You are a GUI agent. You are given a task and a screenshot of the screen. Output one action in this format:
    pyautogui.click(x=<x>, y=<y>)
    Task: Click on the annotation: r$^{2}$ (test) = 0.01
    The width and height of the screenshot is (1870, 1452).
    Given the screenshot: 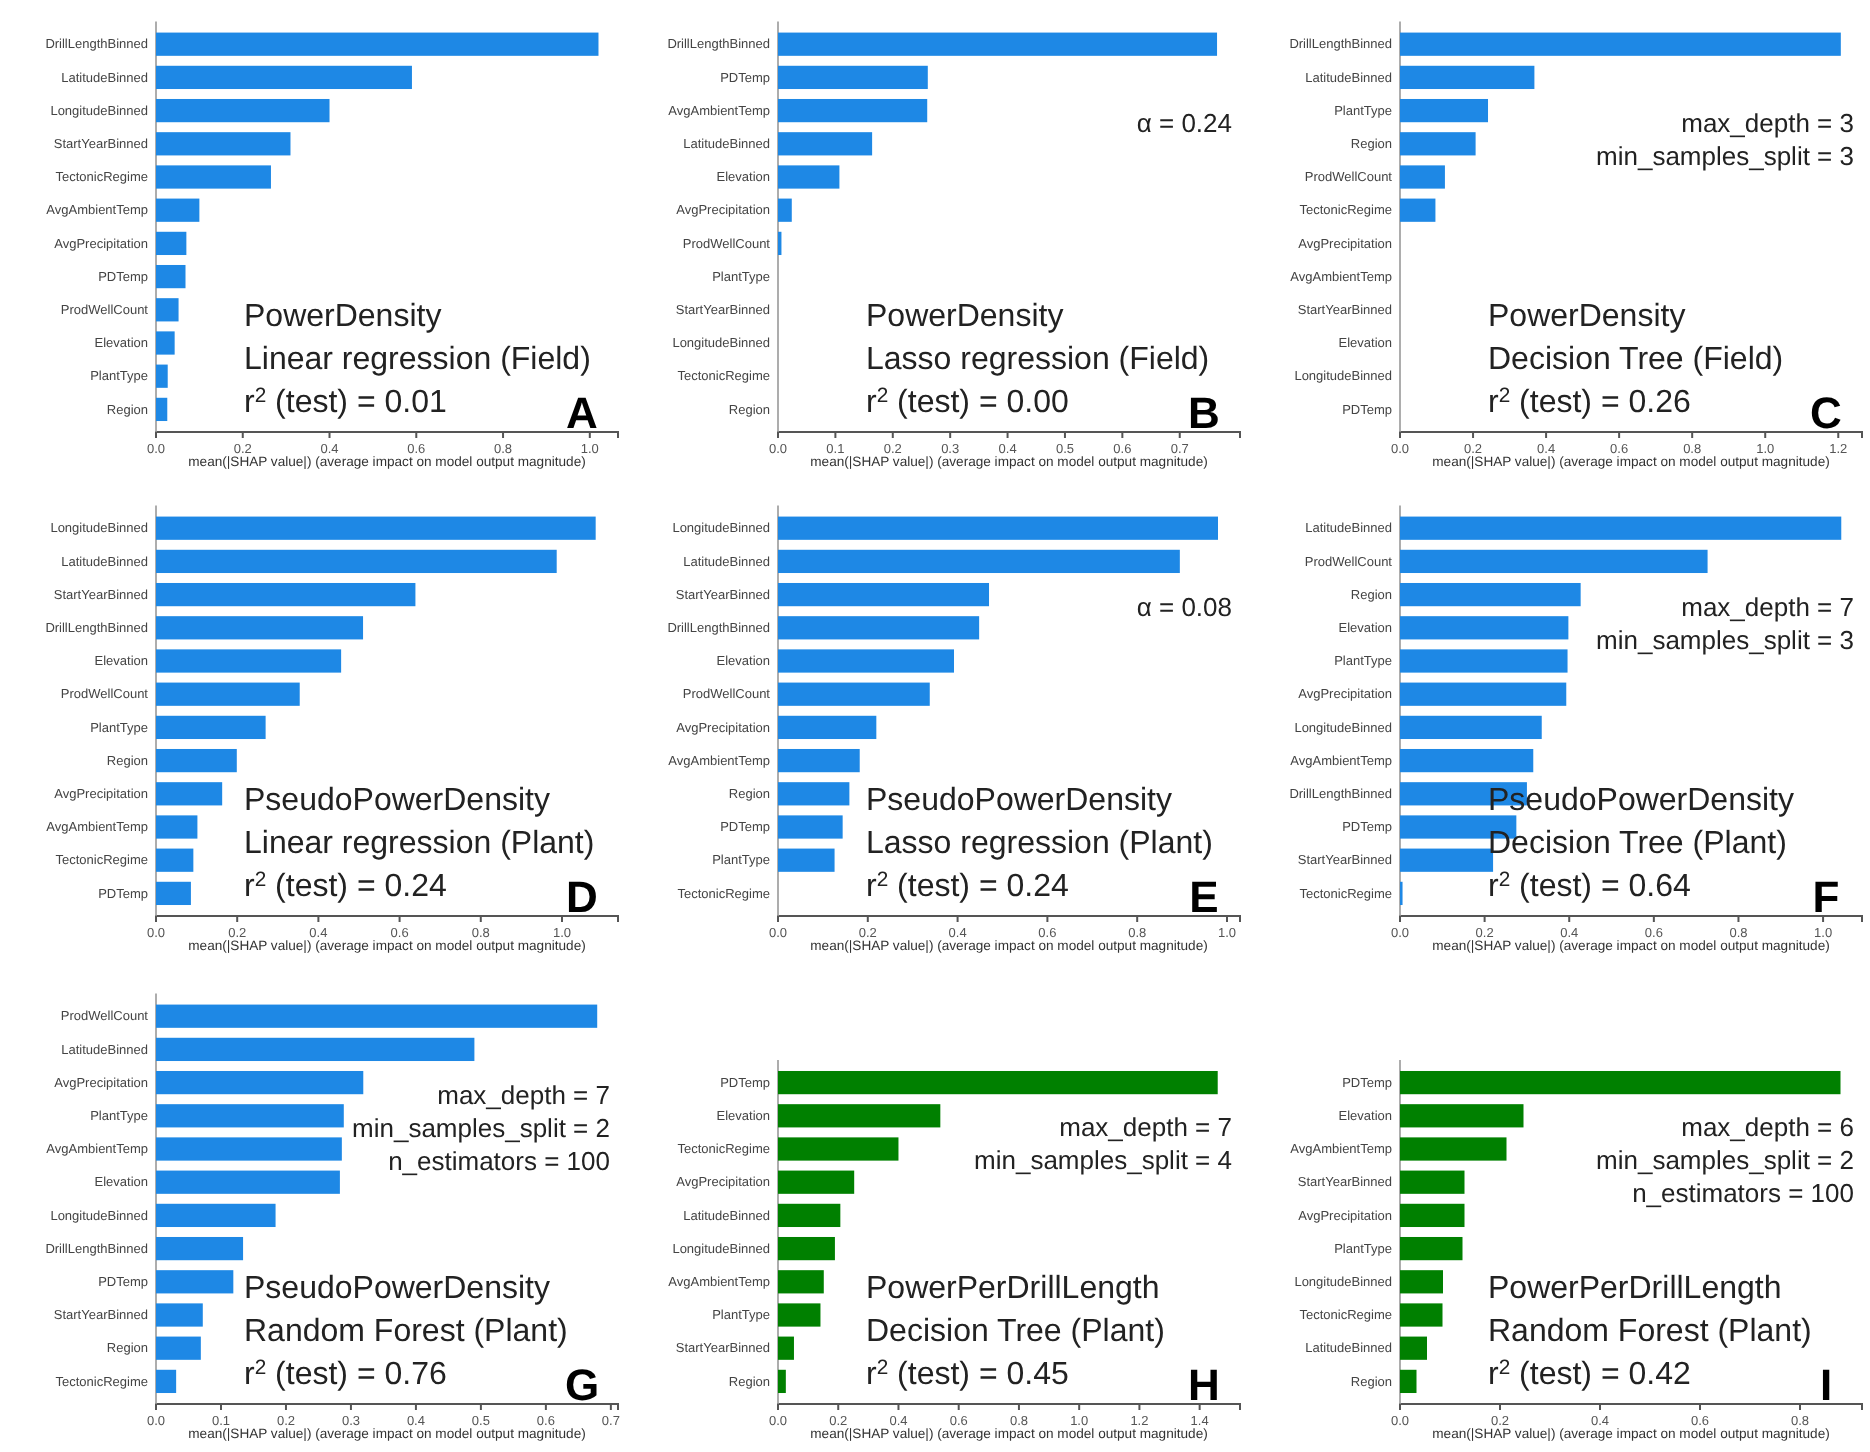 What is the action you would take?
    pyautogui.click(x=345, y=402)
    